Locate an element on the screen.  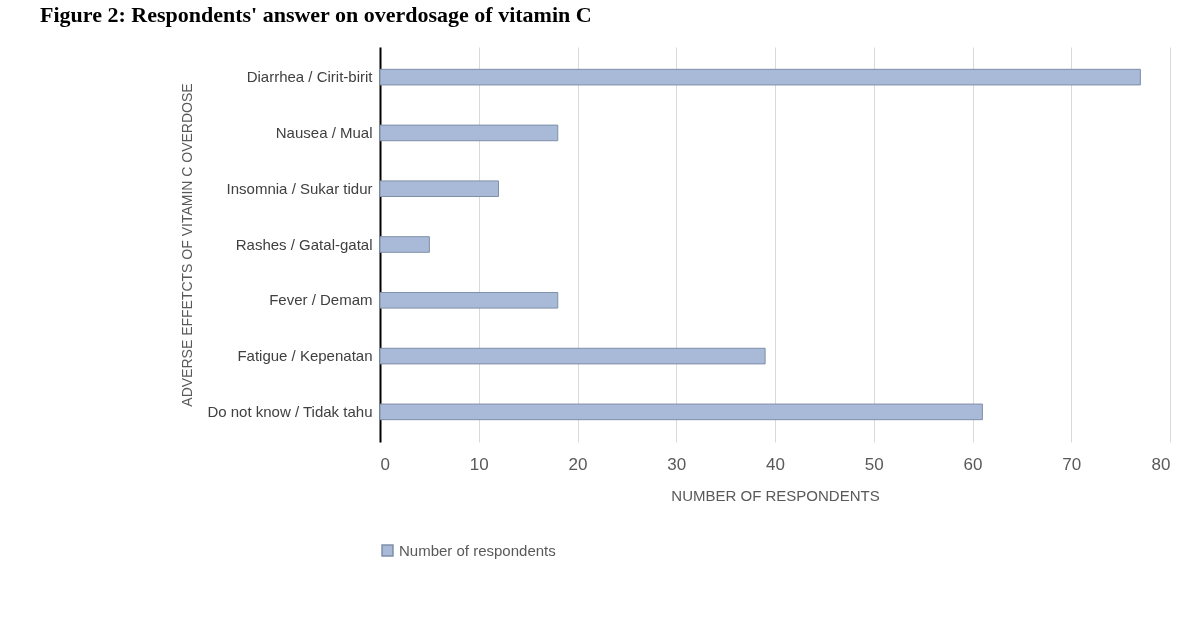
y-axis-title: ADVERSE EFFETCTS OF VITAMIN C OVERDOSE is located at coordinates (187, 245).